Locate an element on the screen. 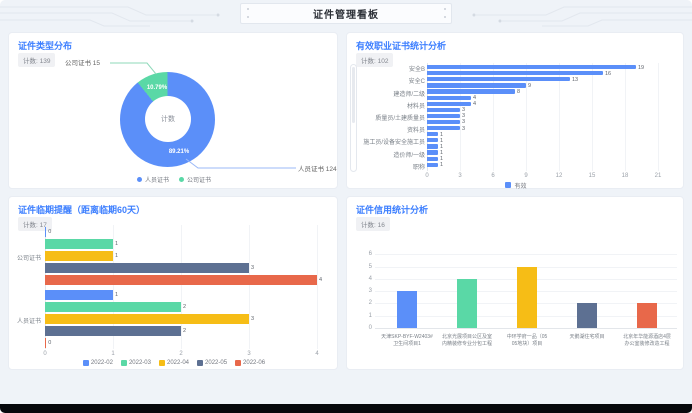  legend-label: 2022-05 is located at coordinates (216, 363).